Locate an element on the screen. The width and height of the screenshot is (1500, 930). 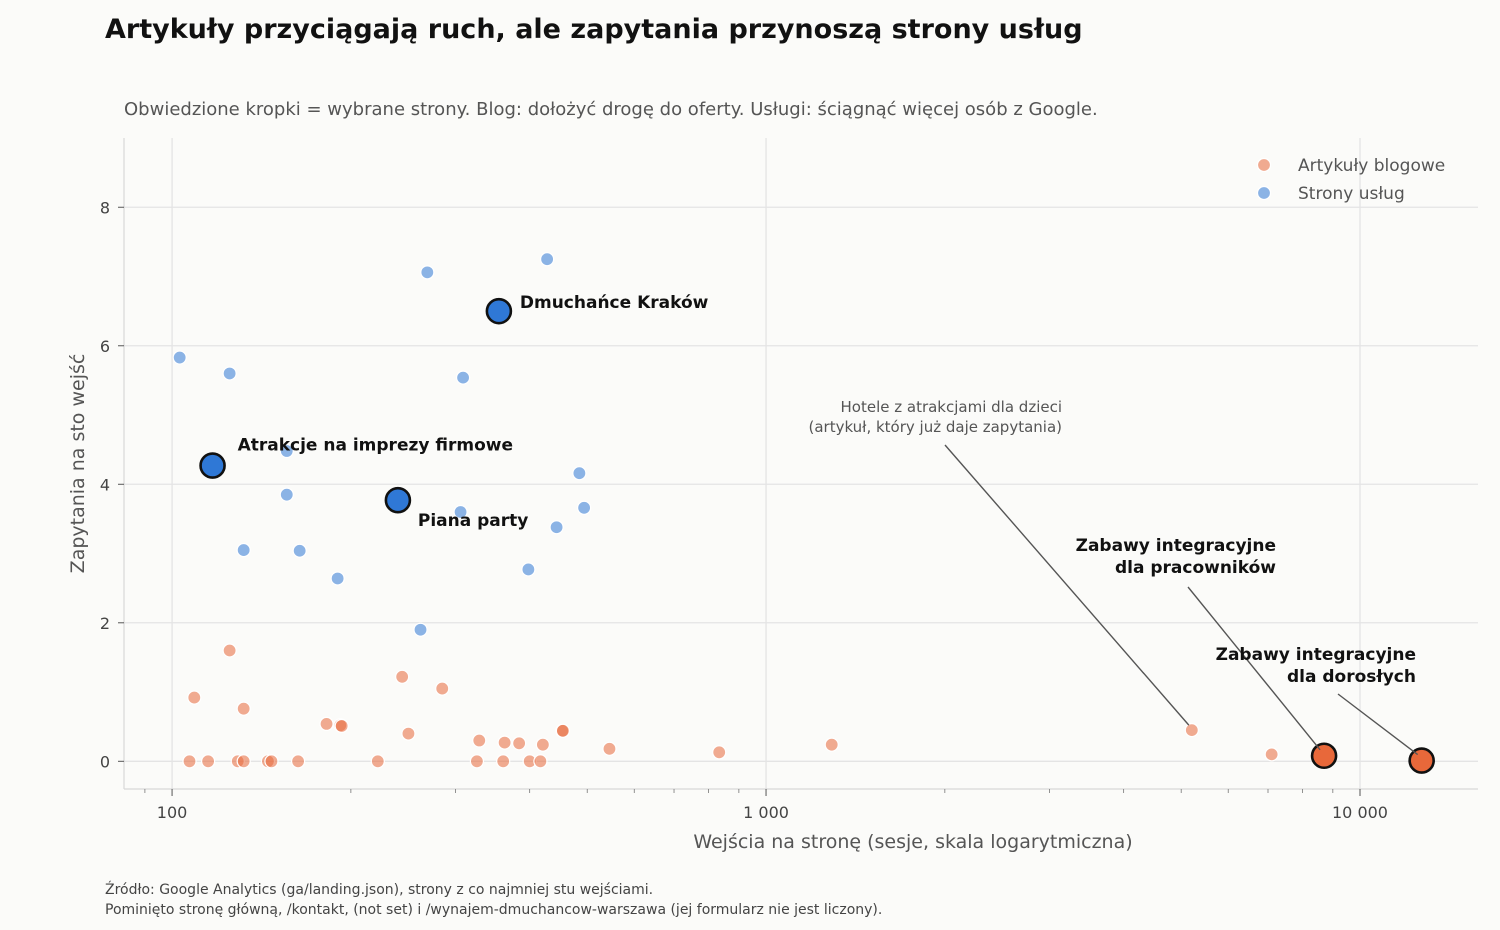
y-tick-label: 8 is located at coordinates (105, 207).